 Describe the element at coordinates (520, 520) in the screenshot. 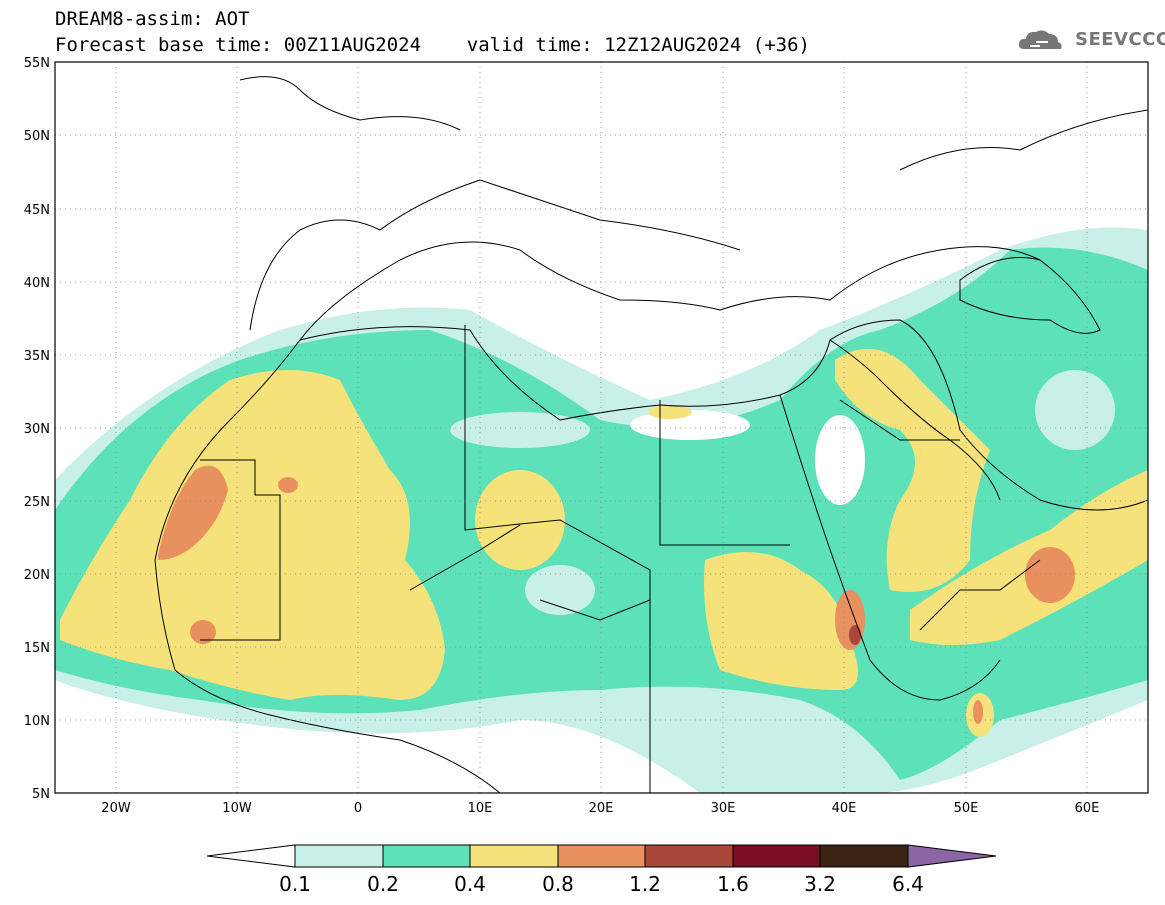

I see `aot-level-0.4-chad` at that location.